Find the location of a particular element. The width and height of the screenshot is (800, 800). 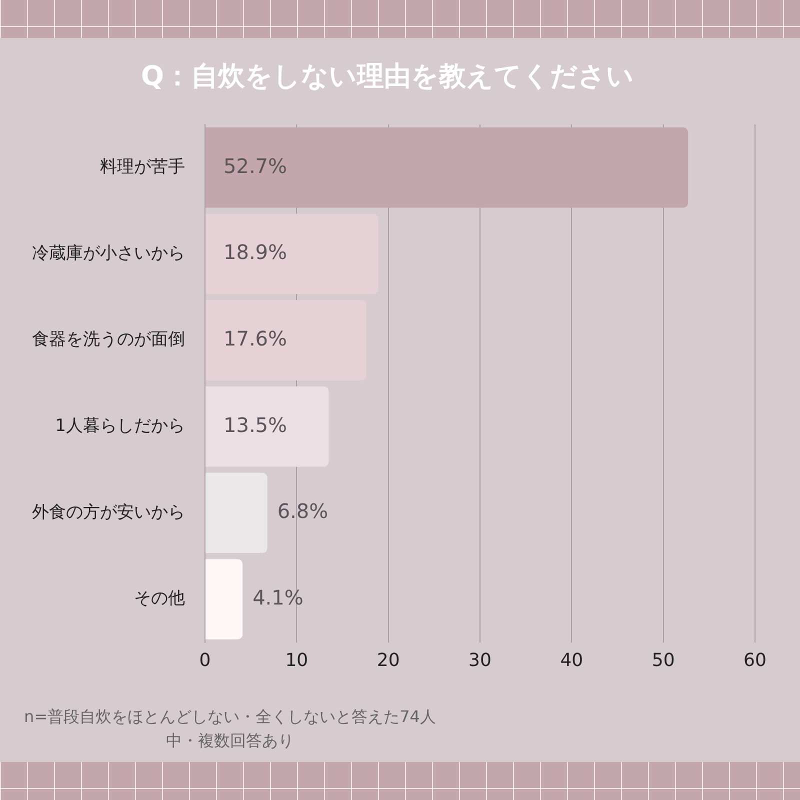

x-tick-label: 30 is located at coordinates (480, 660).